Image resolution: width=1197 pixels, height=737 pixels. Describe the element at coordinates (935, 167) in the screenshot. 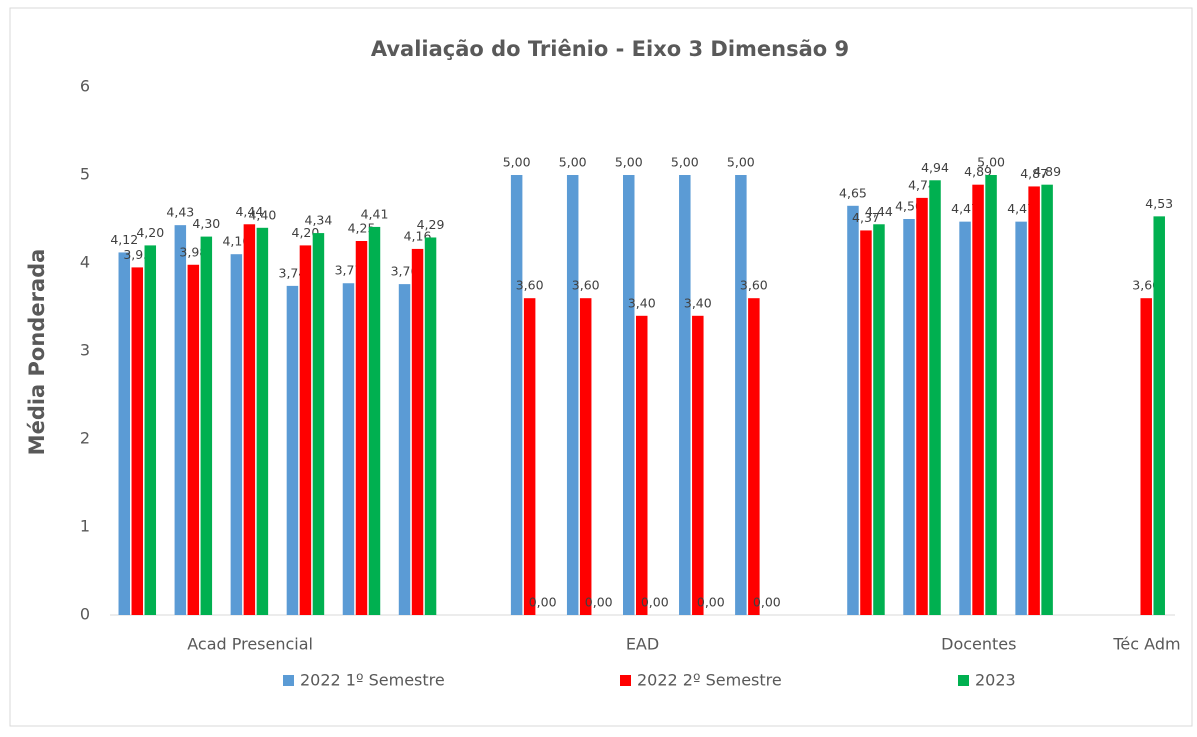

I see `data-label: 4,94` at that location.